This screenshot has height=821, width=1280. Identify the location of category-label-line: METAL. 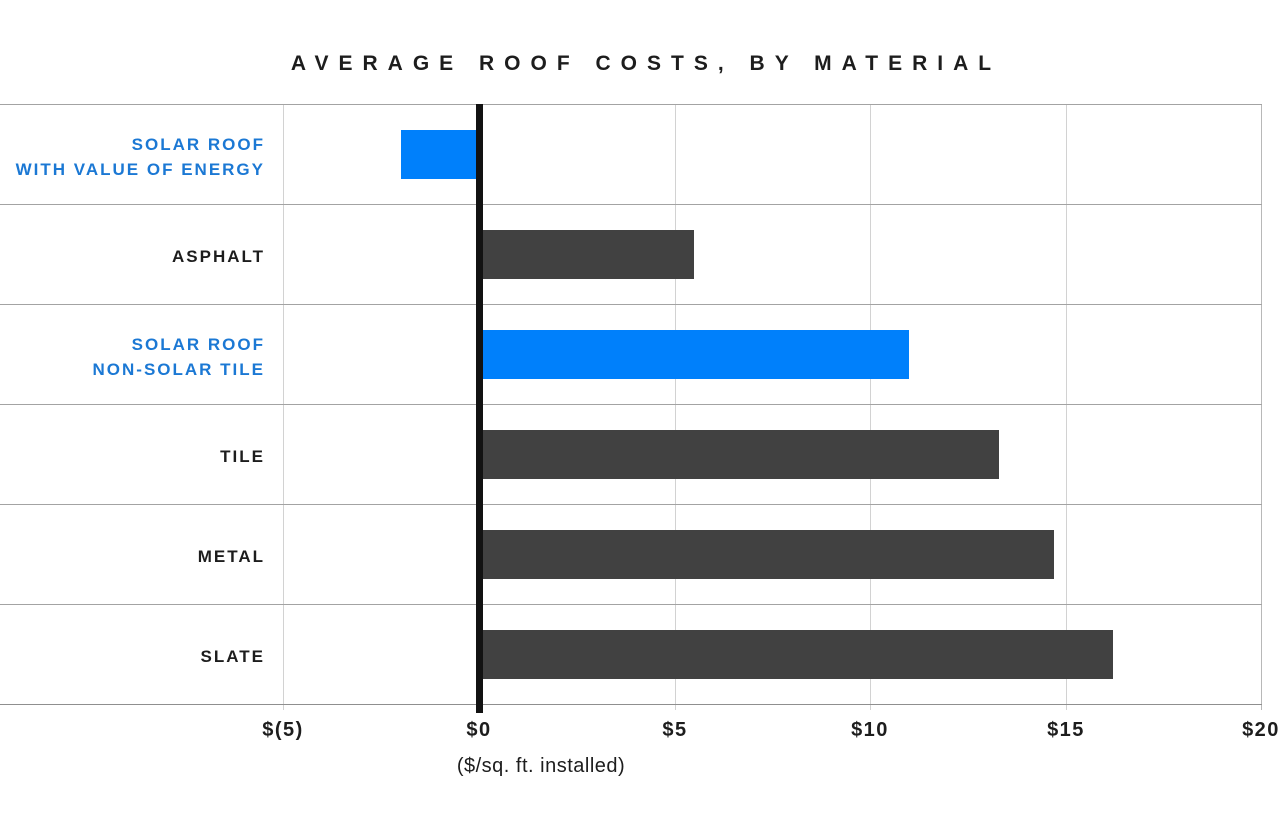
(231, 556).